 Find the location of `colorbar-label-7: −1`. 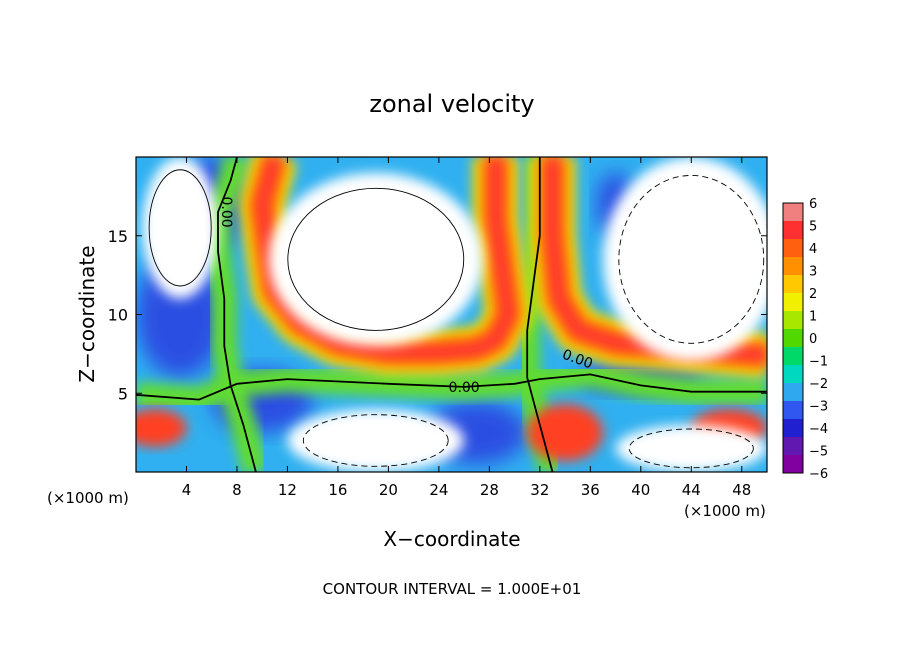

colorbar-label-7: −1 is located at coordinates (818, 362).